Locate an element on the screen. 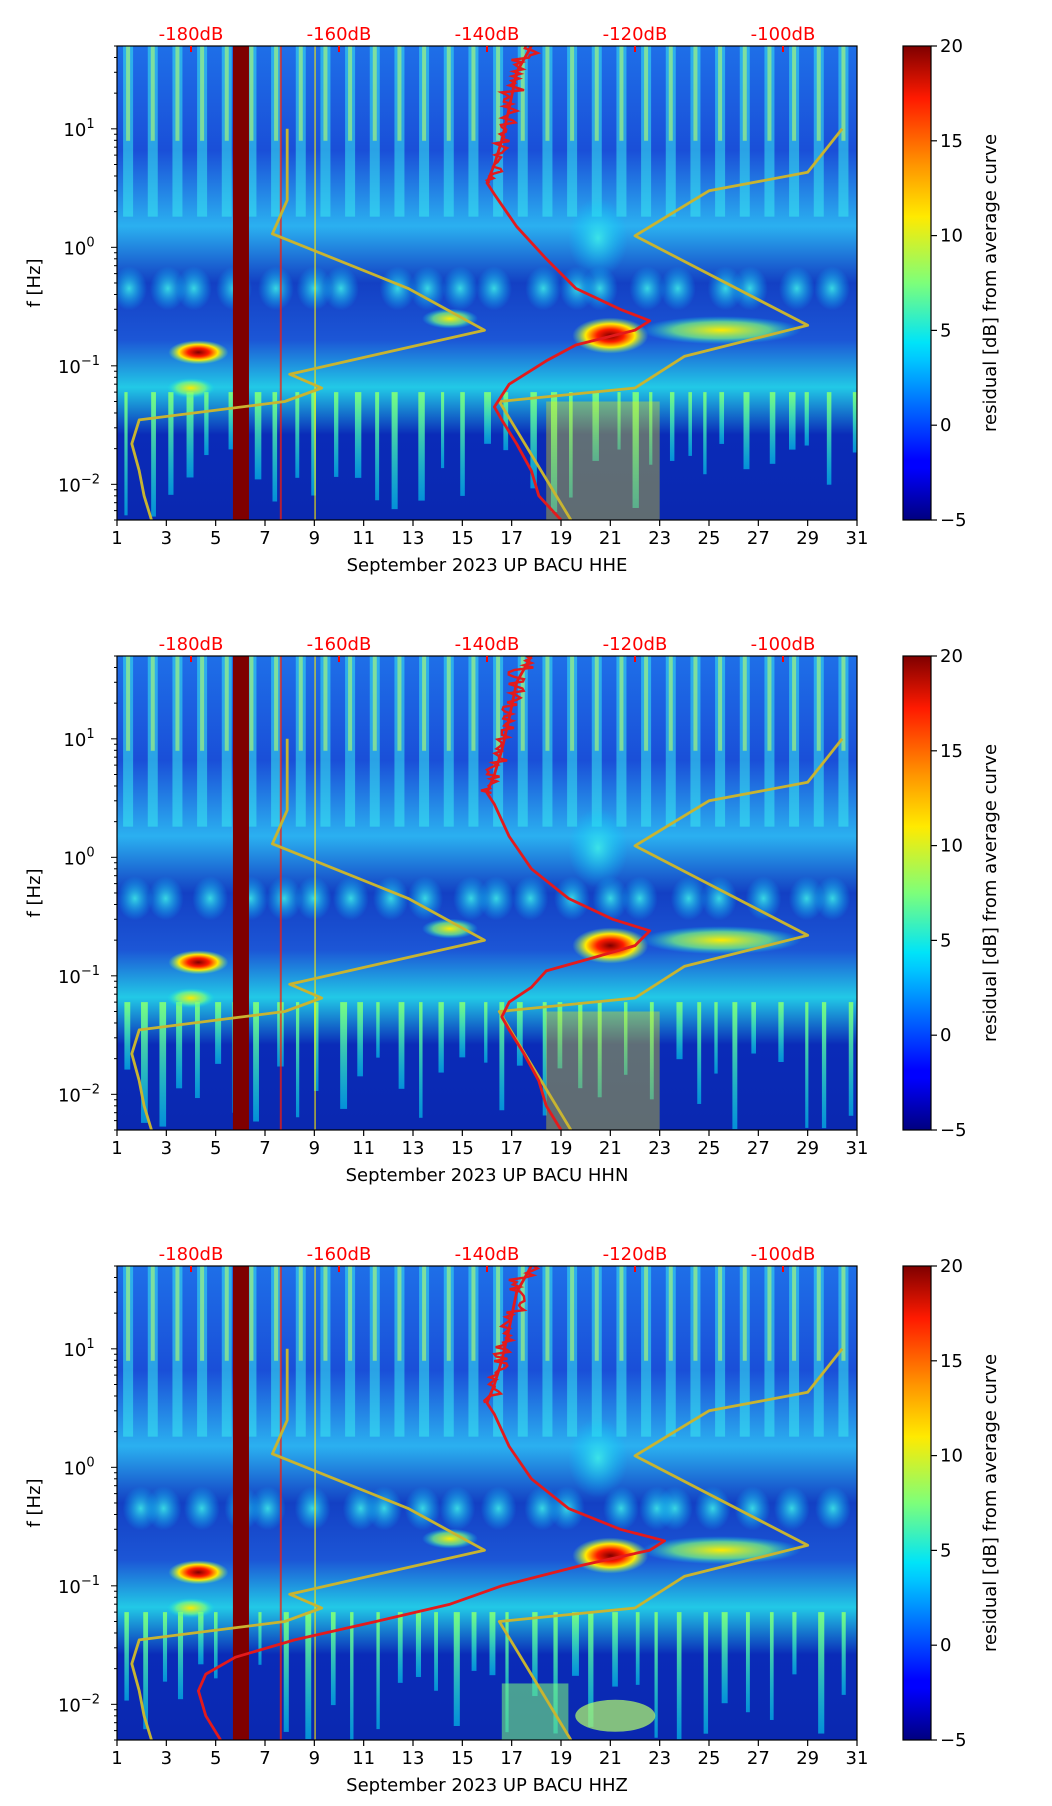 This screenshot has width=1052, height=1806. data-gap-column is located at coordinates (240, 893).